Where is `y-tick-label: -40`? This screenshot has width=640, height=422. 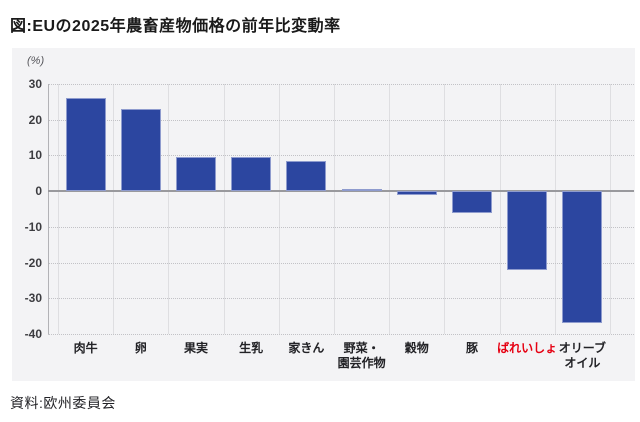
y-tick-label: -40 is located at coordinates (33, 334).